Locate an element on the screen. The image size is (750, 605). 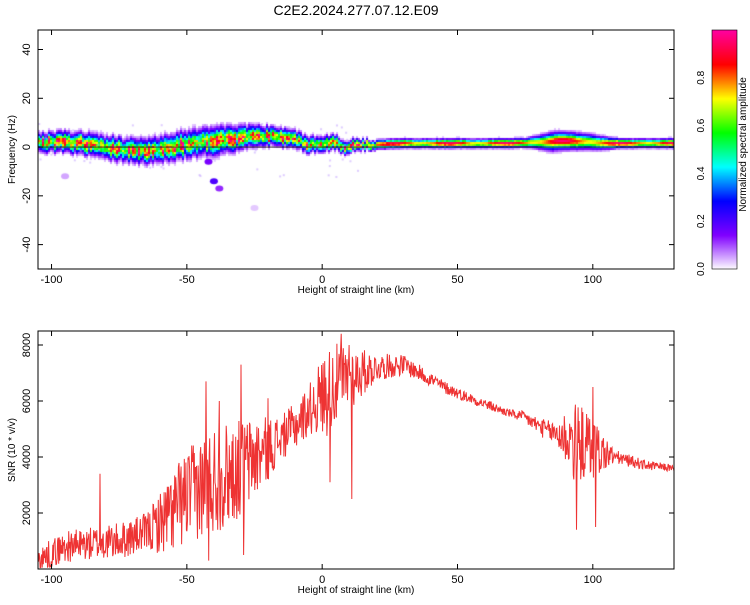
colorbar-frame is located at coordinates (724, 149).